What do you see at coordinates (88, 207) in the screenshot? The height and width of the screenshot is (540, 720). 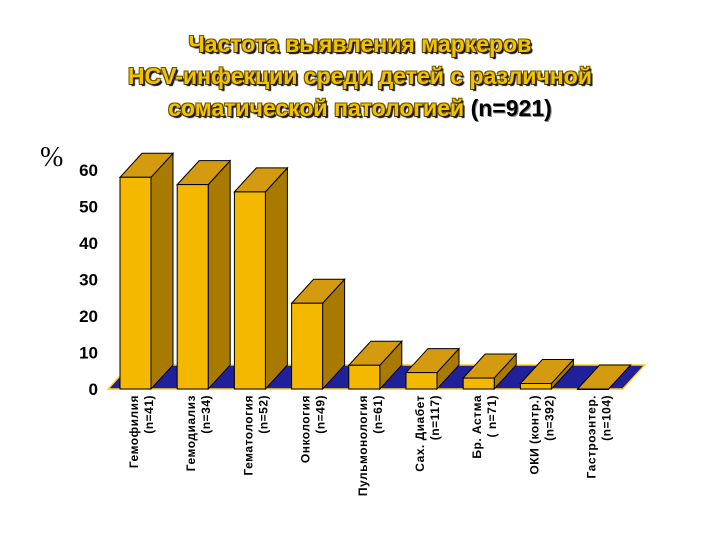 I see `y-tick-label: 50` at bounding box center [88, 207].